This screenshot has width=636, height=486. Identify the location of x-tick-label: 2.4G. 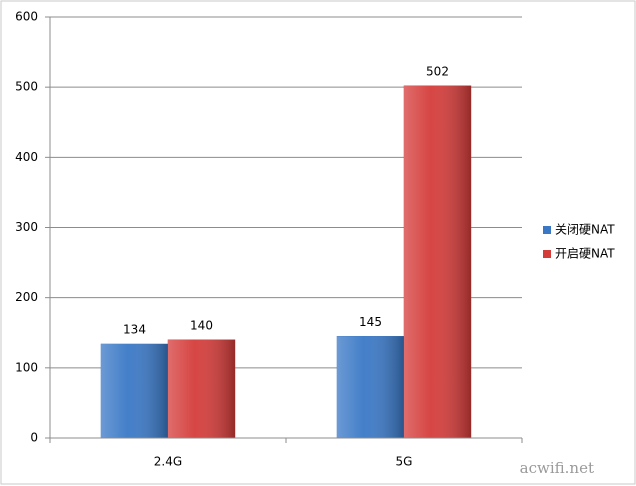
(168, 462).